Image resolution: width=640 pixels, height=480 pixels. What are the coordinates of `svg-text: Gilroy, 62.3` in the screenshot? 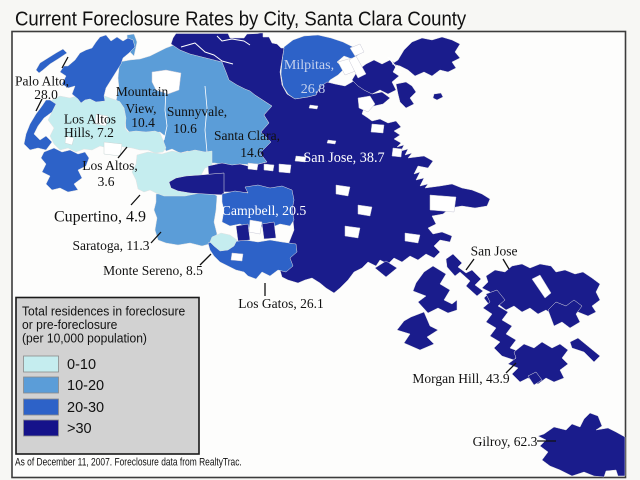 It's located at (505, 441).